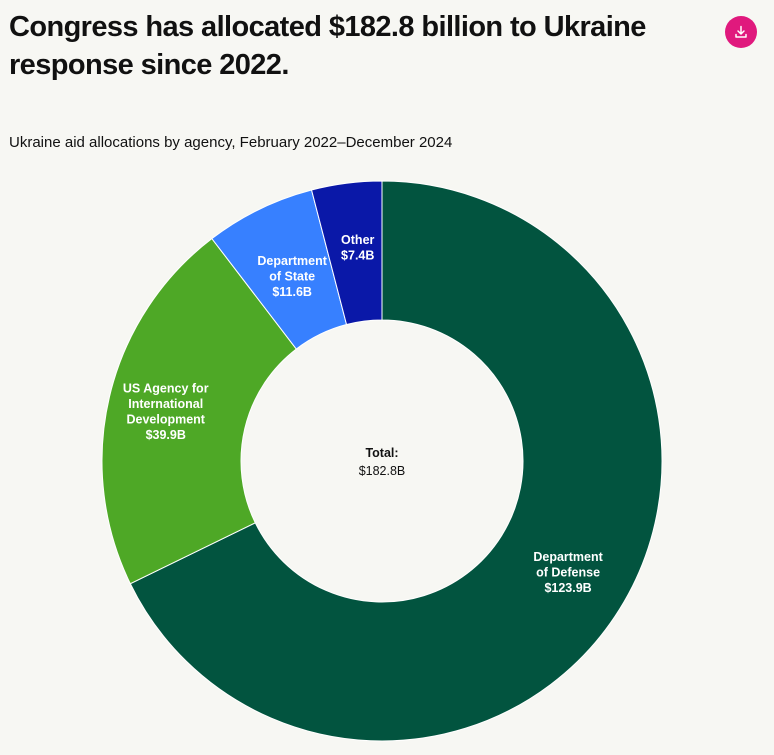  What do you see at coordinates (567, 588) in the screenshot?
I see `slice-value-label: $123.9B` at bounding box center [567, 588].